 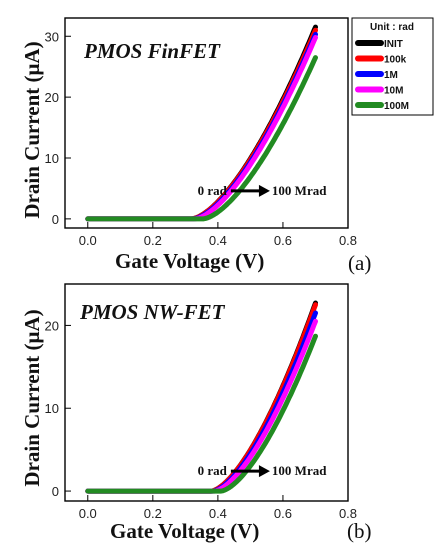 I want to click on panel-b-annotation: 0 rad 100 Mrad, so click(x=263, y=470).